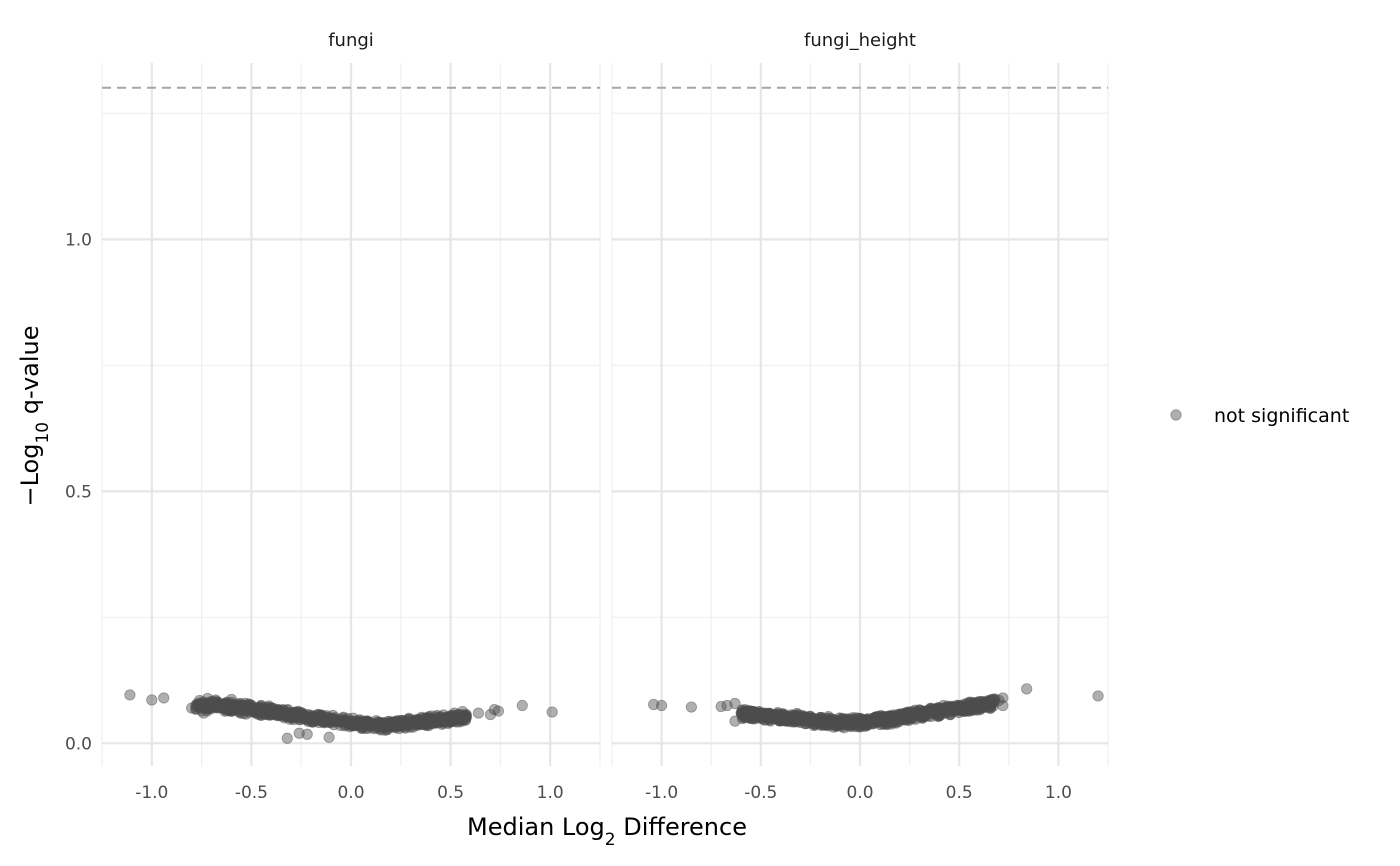 The height and width of the screenshot is (866, 1400). I want to click on legend-label: not significant, so click(1281, 416).